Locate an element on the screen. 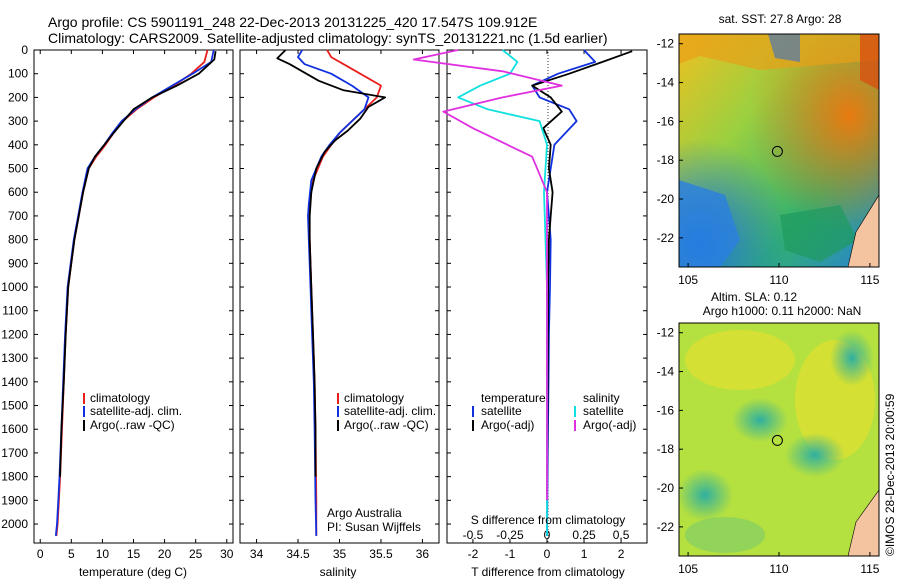  depth-tick-label: 1100 is located at coordinates (15, 311).